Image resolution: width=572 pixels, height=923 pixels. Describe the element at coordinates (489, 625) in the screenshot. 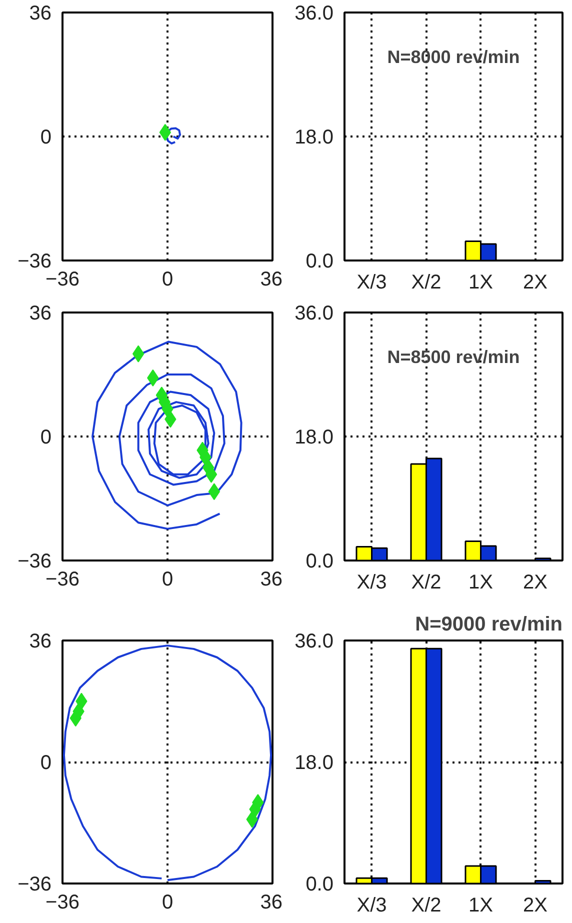

I see `chart-title: N=9000 rev/min` at that location.